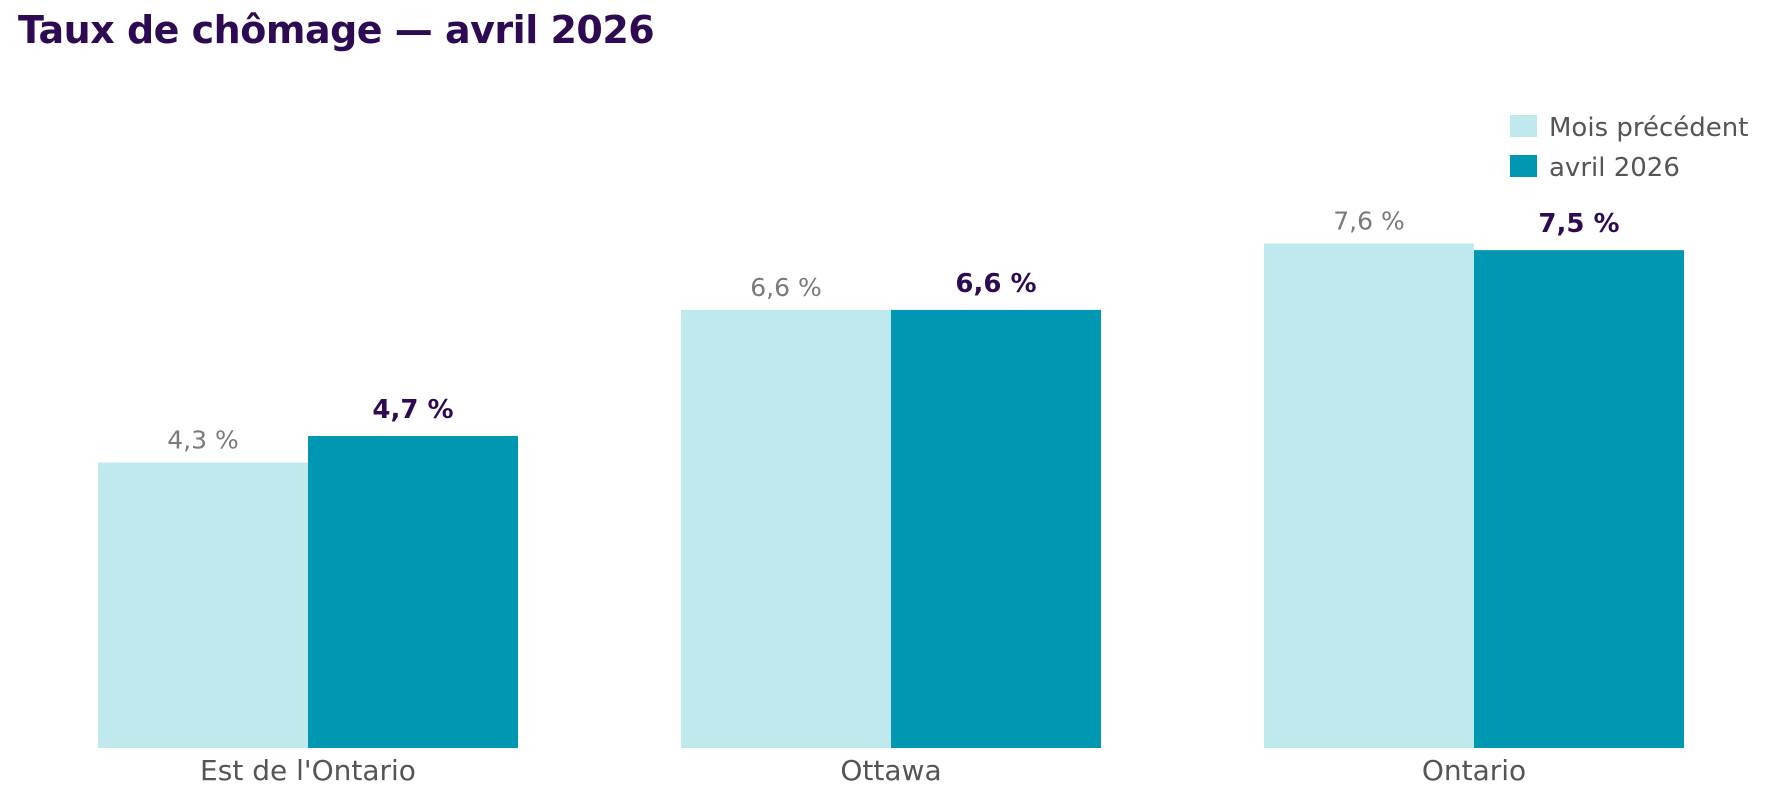 The height and width of the screenshot is (799, 1771). I want to click on data-label-previous-ontario: 7,6 %, so click(1368, 221).